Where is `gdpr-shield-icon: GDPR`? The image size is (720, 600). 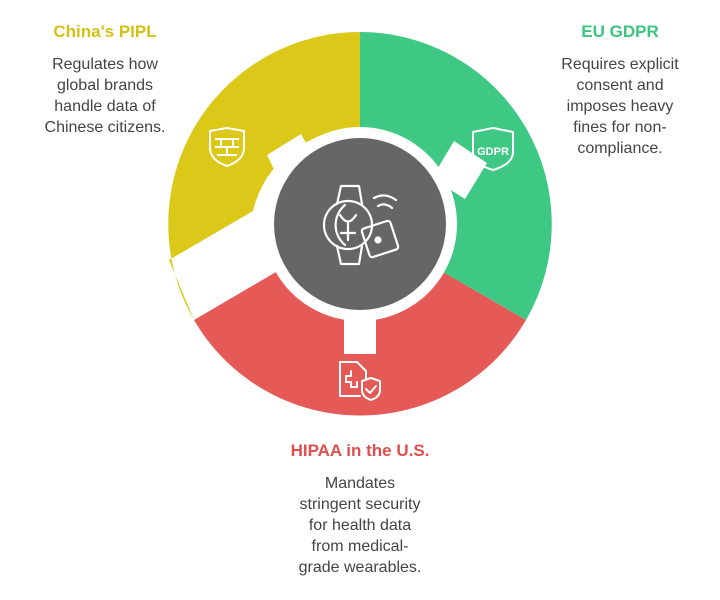 gdpr-shield-icon: GDPR is located at coordinates (493, 149).